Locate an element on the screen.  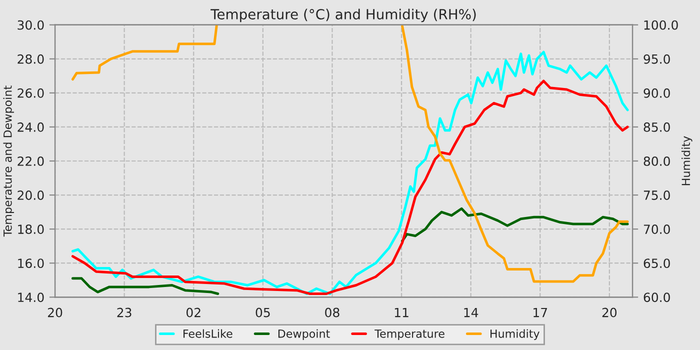
y2-tick-label: 60.0 is located at coordinates (657, 297).